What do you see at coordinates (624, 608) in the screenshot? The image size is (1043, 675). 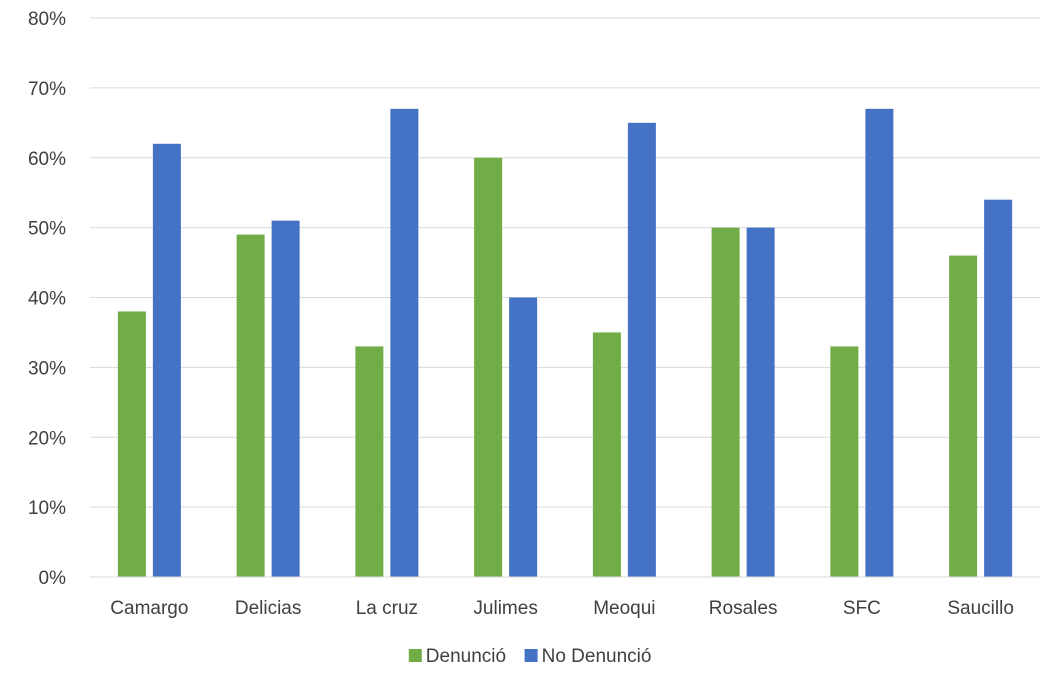 I see `x-category-label: Meoqui` at bounding box center [624, 608].